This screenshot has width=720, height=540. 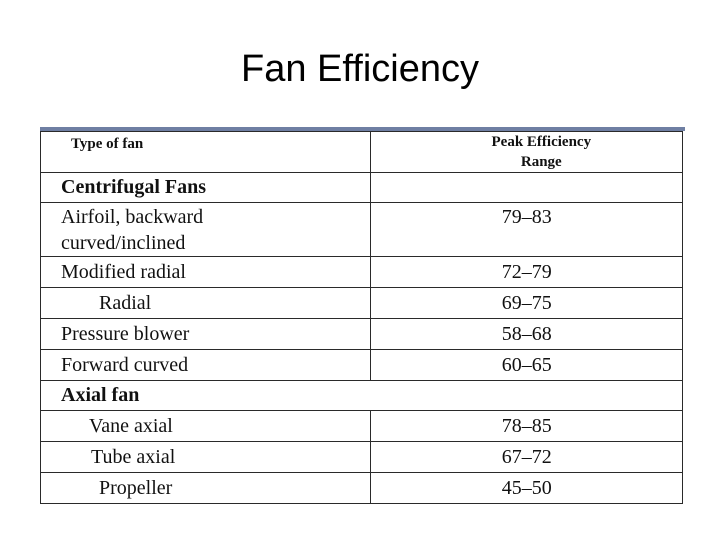 I want to click on slide-title: Fan Efficiency, so click(x=360, y=69).